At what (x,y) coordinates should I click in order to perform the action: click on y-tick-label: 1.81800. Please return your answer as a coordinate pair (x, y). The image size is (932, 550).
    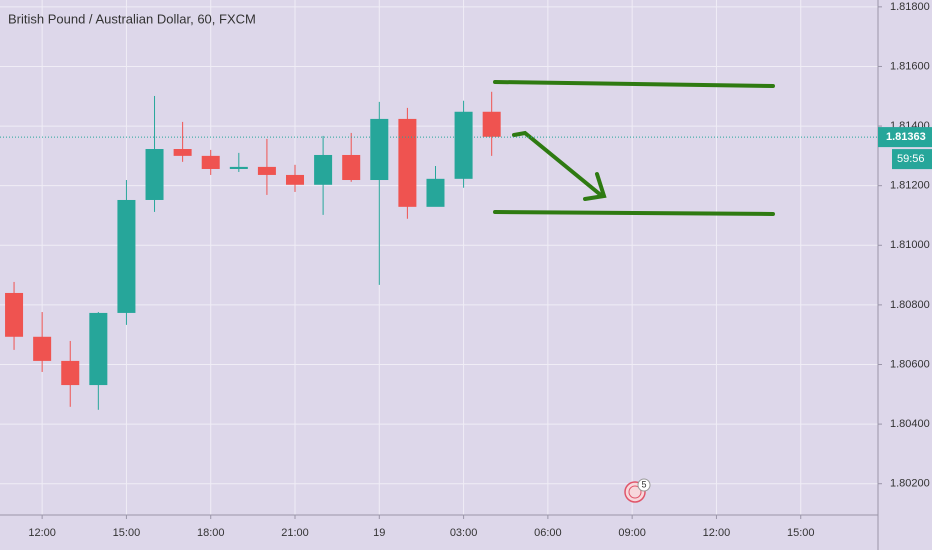
    Looking at the image, I should click on (910, 7).